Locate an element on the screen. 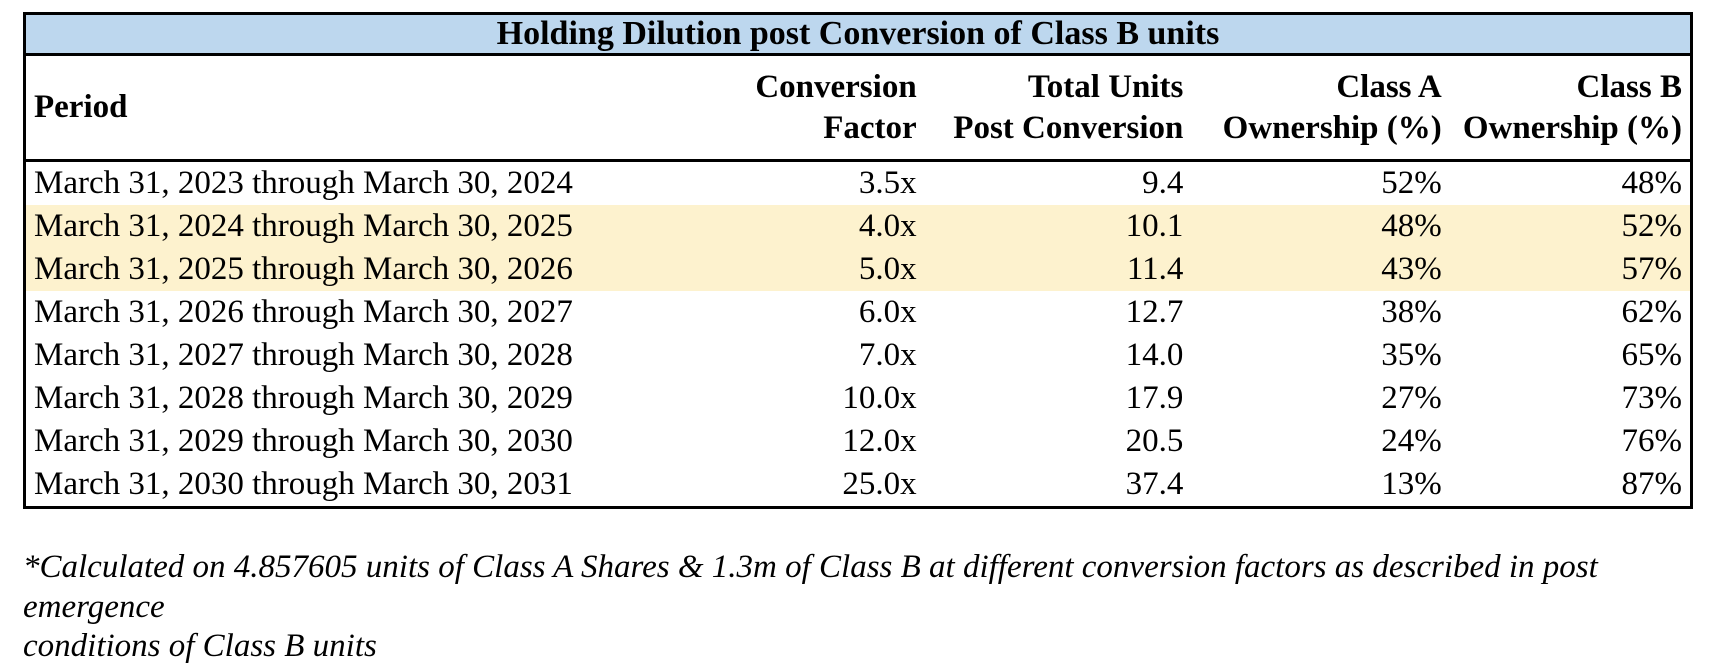 Image resolution: width=1728 pixels, height=667 pixels. cell-conversion-factor: 6.0x is located at coordinates (824, 312).